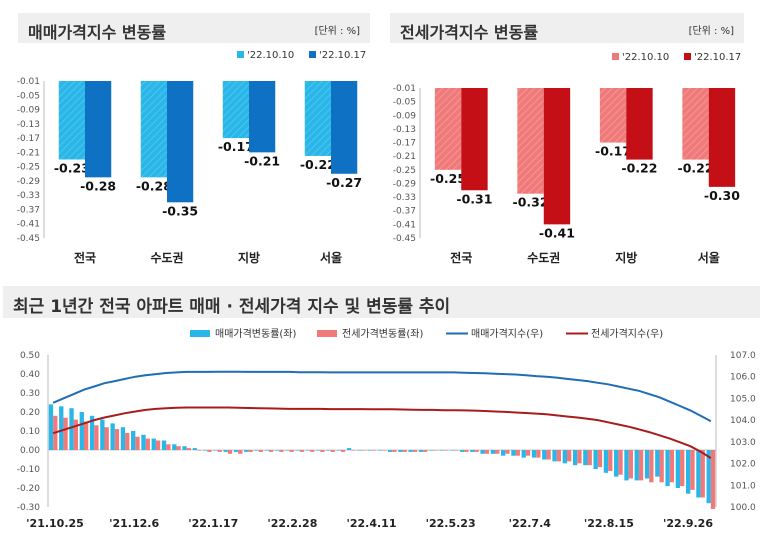 The width and height of the screenshot is (763, 538). What do you see at coordinates (382, 432) in the screenshot?
I see `jeonse-index-line` at bounding box center [382, 432].